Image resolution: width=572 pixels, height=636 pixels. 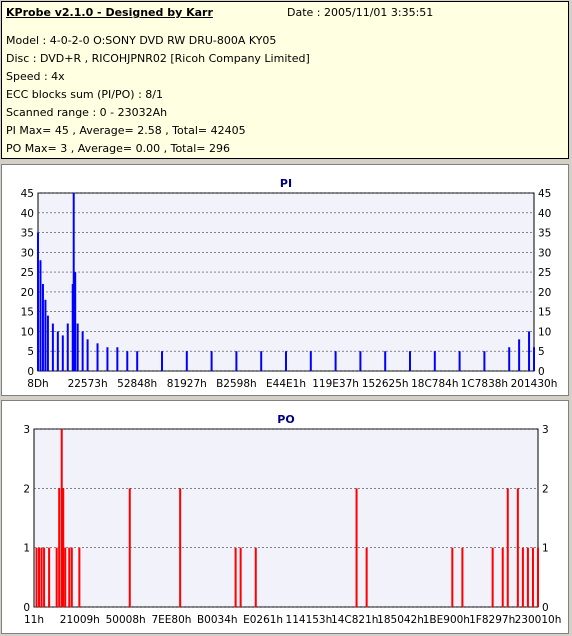 I want to click on po-xtick: 230010h, so click(x=538, y=620).